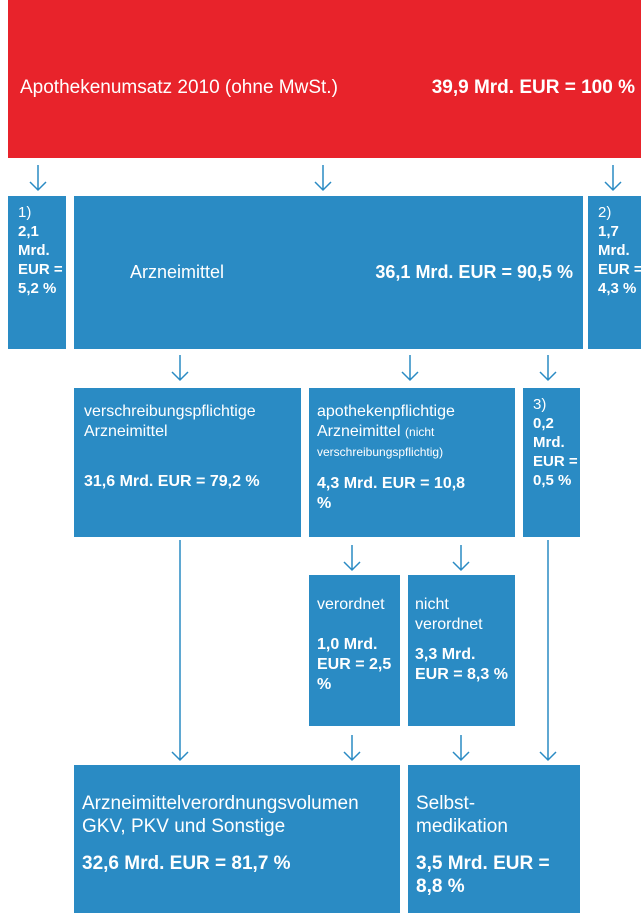 The width and height of the screenshot is (641, 913). Describe the element at coordinates (179, 87) in the screenshot. I see `total-label: Apothekenumsatz 2010 (ohne MwSt.)` at that location.